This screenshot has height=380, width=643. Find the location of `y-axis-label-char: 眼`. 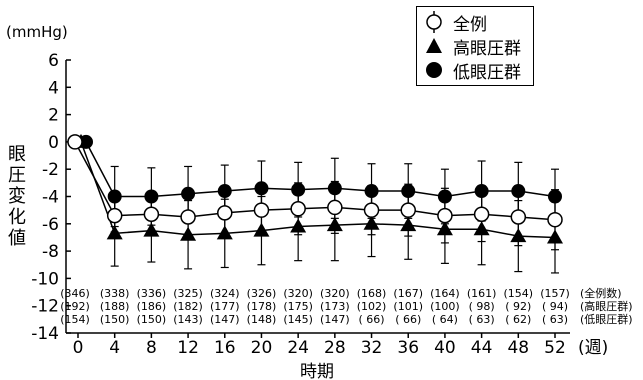

y-axis-label-char: 眼 is located at coordinates (17, 154).